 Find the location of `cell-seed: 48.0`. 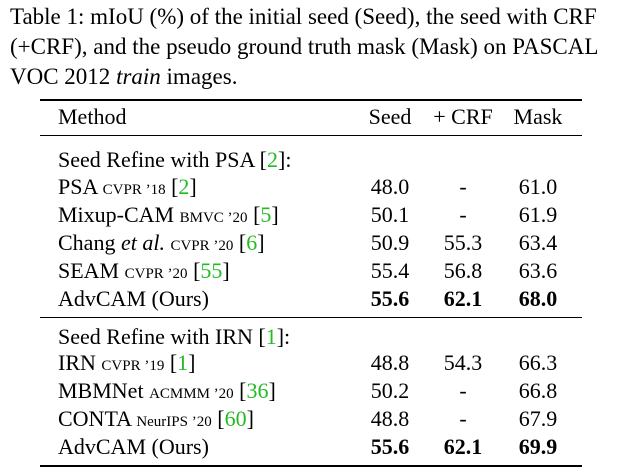

cell-seed: 48.0 is located at coordinates (390, 186).